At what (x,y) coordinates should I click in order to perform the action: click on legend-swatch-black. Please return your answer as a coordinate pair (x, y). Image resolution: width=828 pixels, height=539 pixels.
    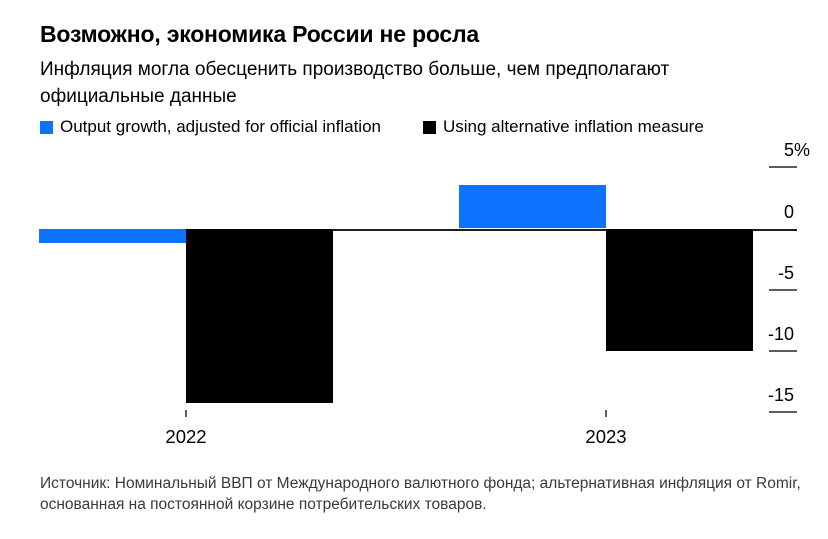
    Looking at the image, I should click on (429, 127).